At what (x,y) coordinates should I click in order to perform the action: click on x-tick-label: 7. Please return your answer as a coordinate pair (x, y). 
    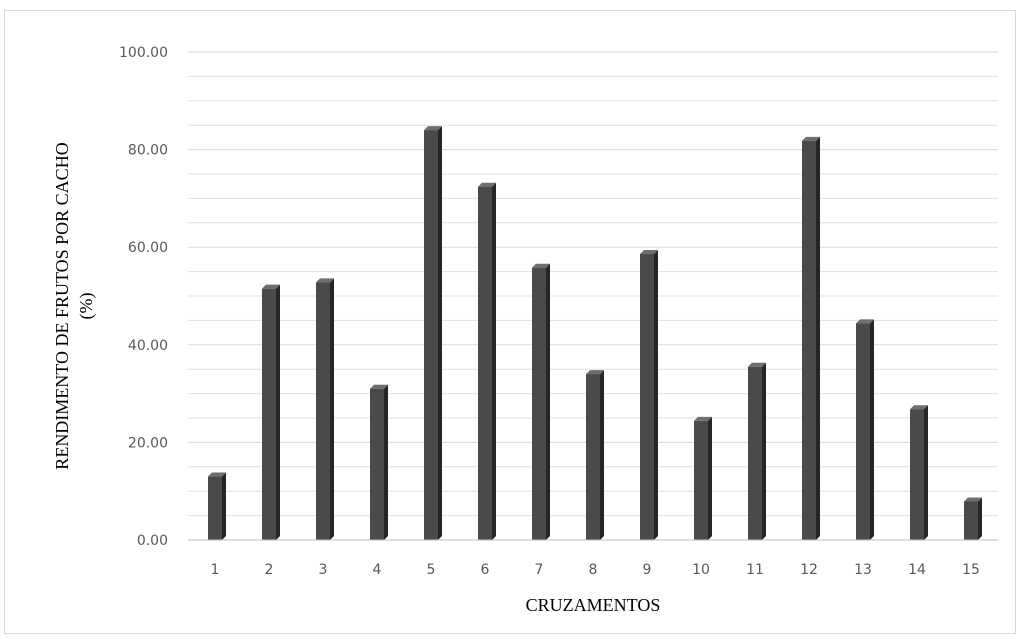
    Looking at the image, I should click on (539, 570).